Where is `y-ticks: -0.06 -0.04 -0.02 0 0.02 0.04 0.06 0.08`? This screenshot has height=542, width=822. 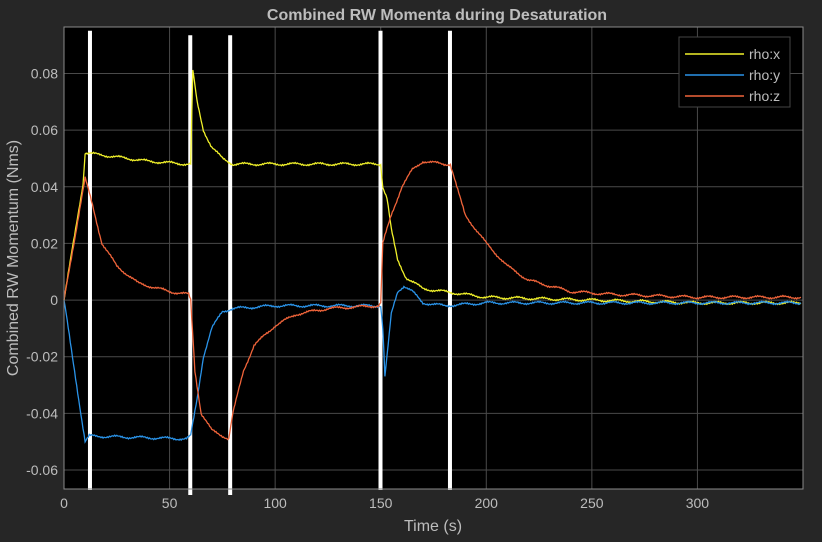
y-ticks: -0.06 -0.04 -0.02 0 0.02 0.04 0.06 0.08 is located at coordinates (42, 271).